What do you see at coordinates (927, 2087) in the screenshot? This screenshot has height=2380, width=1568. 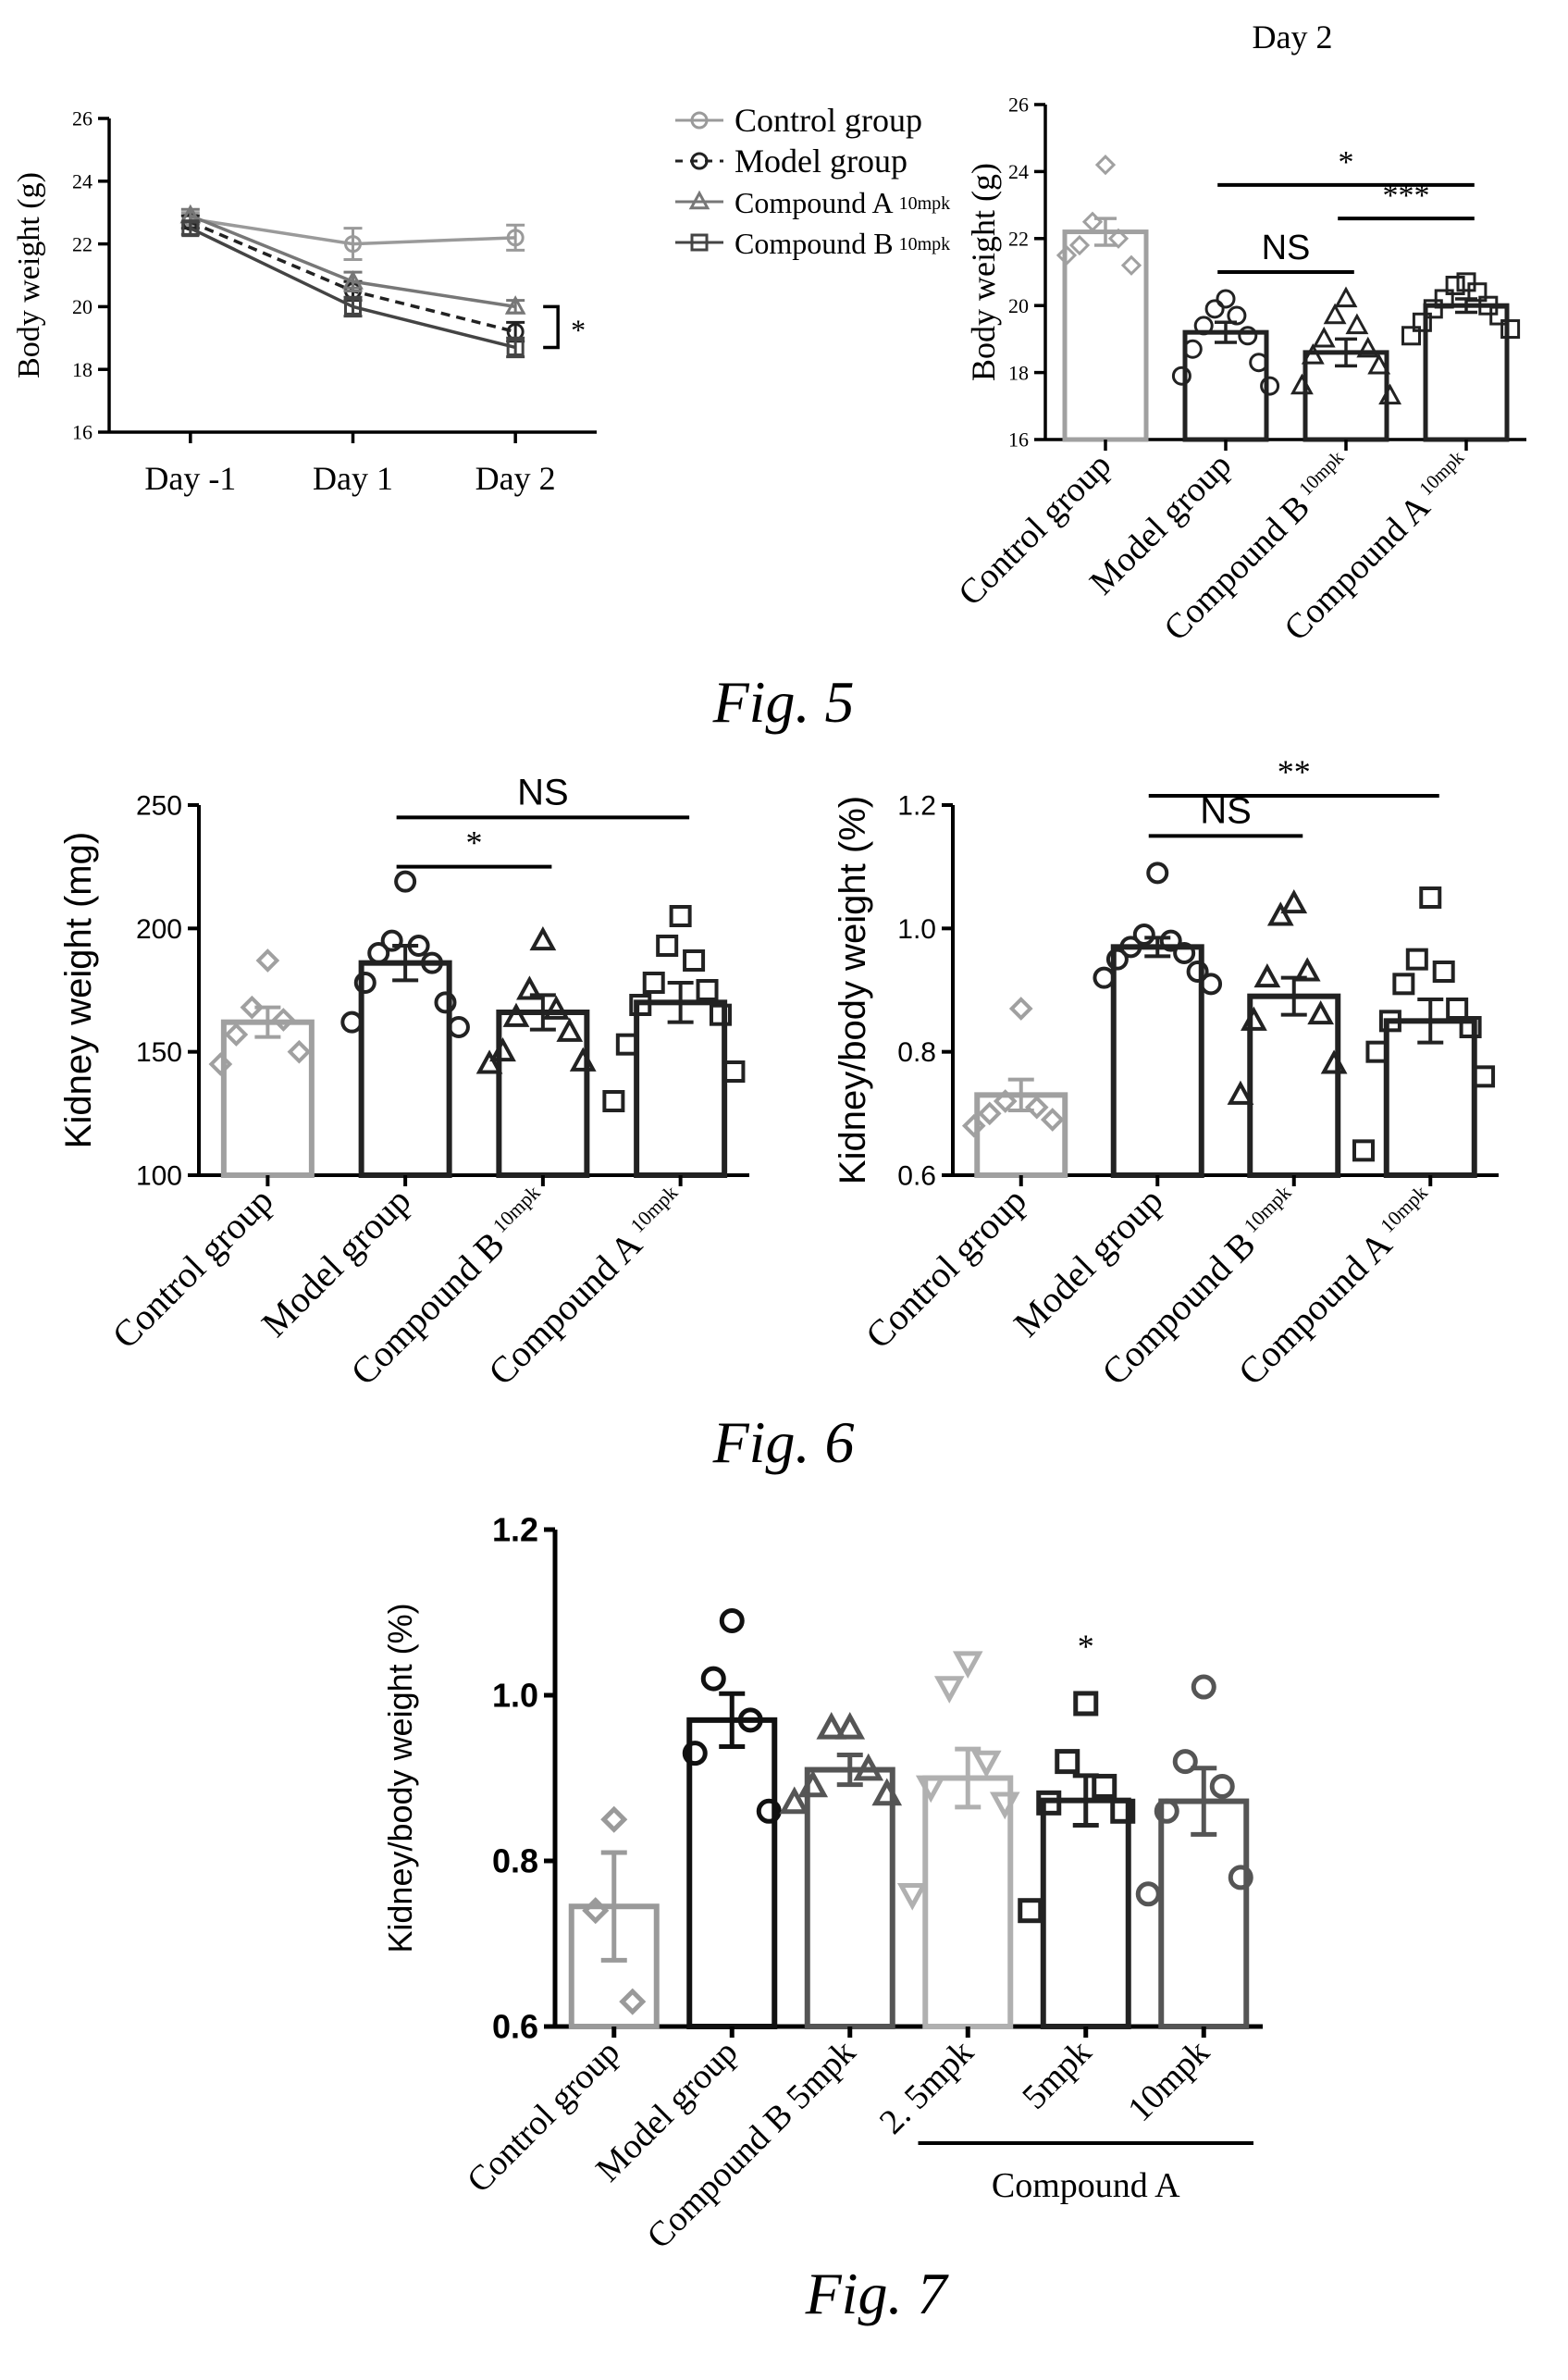 I see `x-tick-label-main: 2. 5mpk` at bounding box center [927, 2087].